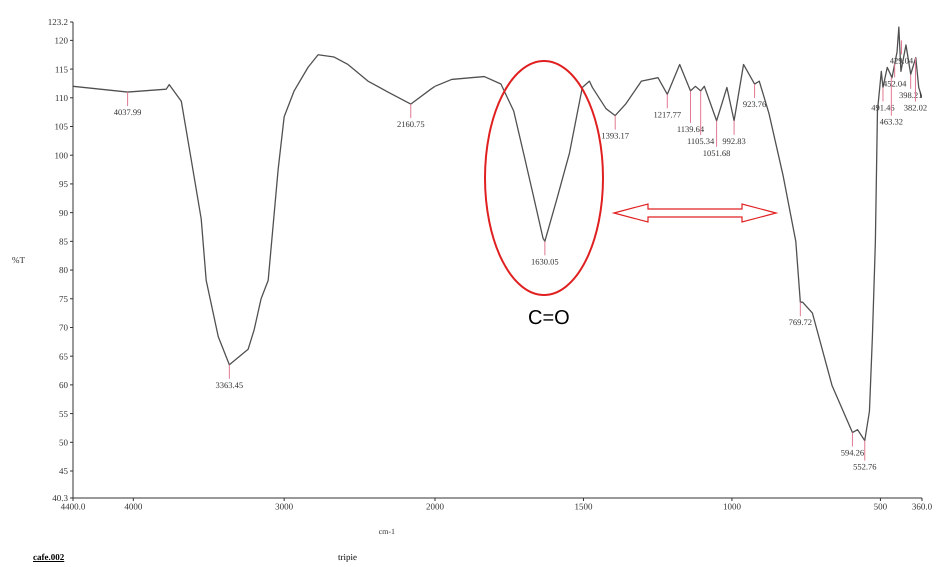 The width and height of the screenshot is (942, 567). Describe the element at coordinates (615, 135) in the screenshot. I see `annotation: 1393.17` at that location.